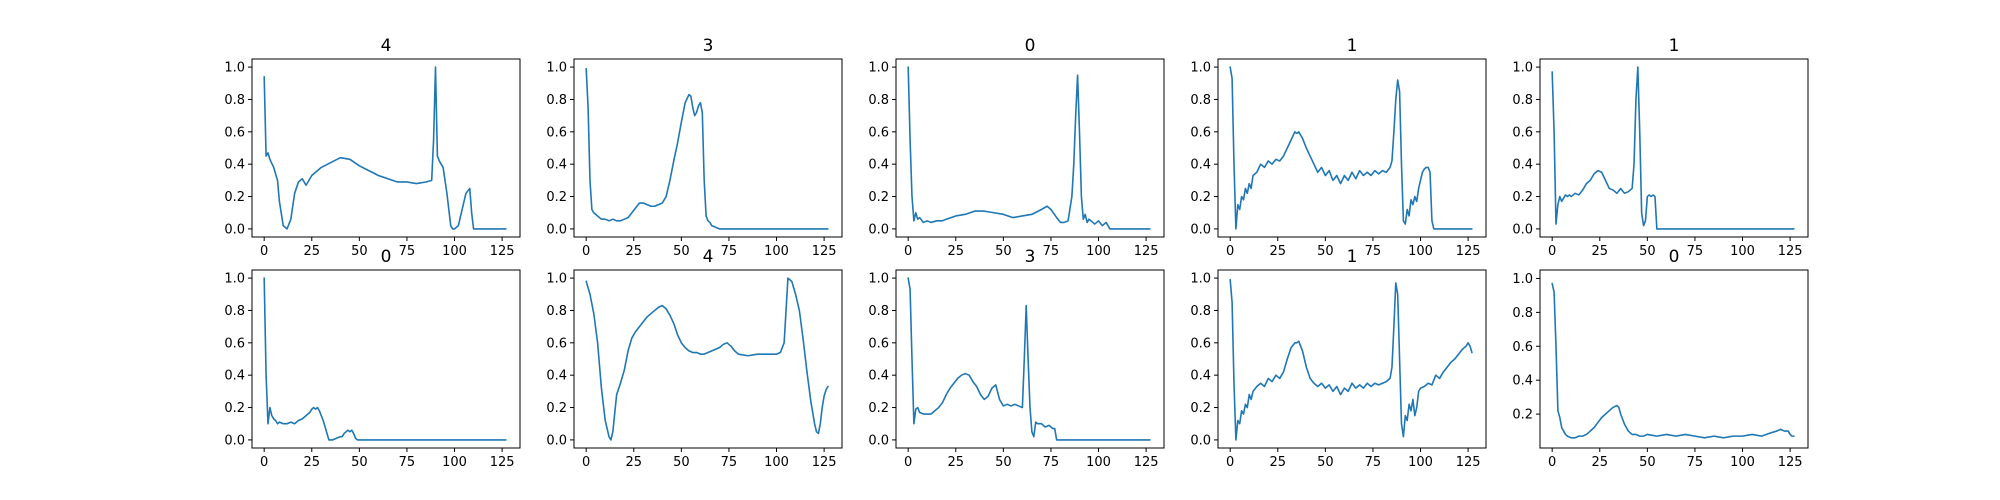  I want to click on subplot-1: 4 0 25 50 75 100 125 0.0 0.2 0.4 0.6 0.8 1.0, so click(372, 147).